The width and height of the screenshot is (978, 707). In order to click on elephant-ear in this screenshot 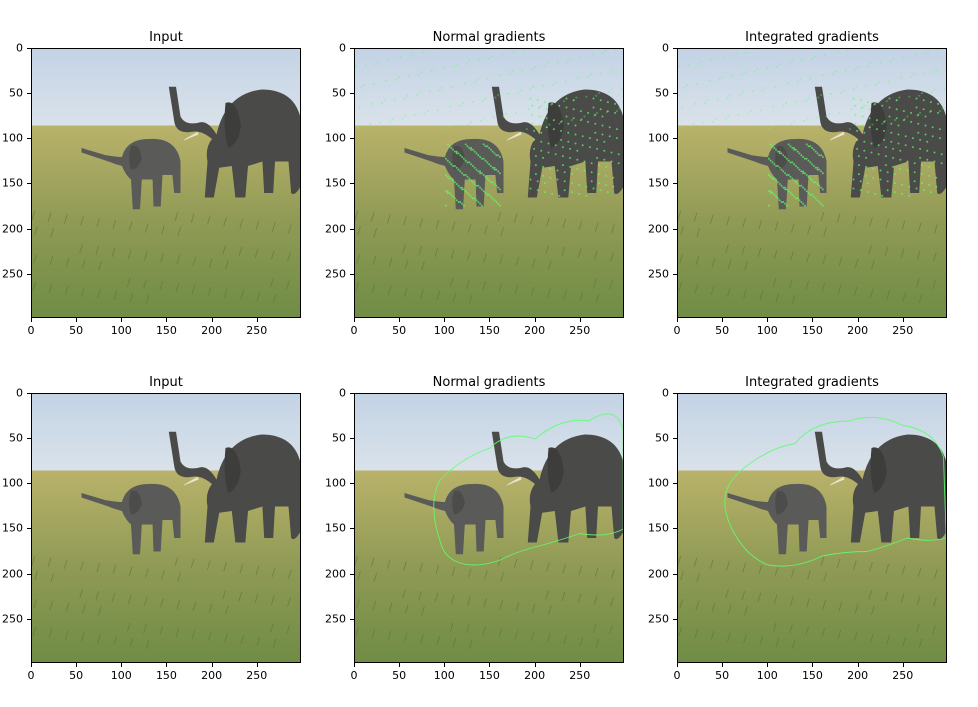, I will do `click(555, 125)`.